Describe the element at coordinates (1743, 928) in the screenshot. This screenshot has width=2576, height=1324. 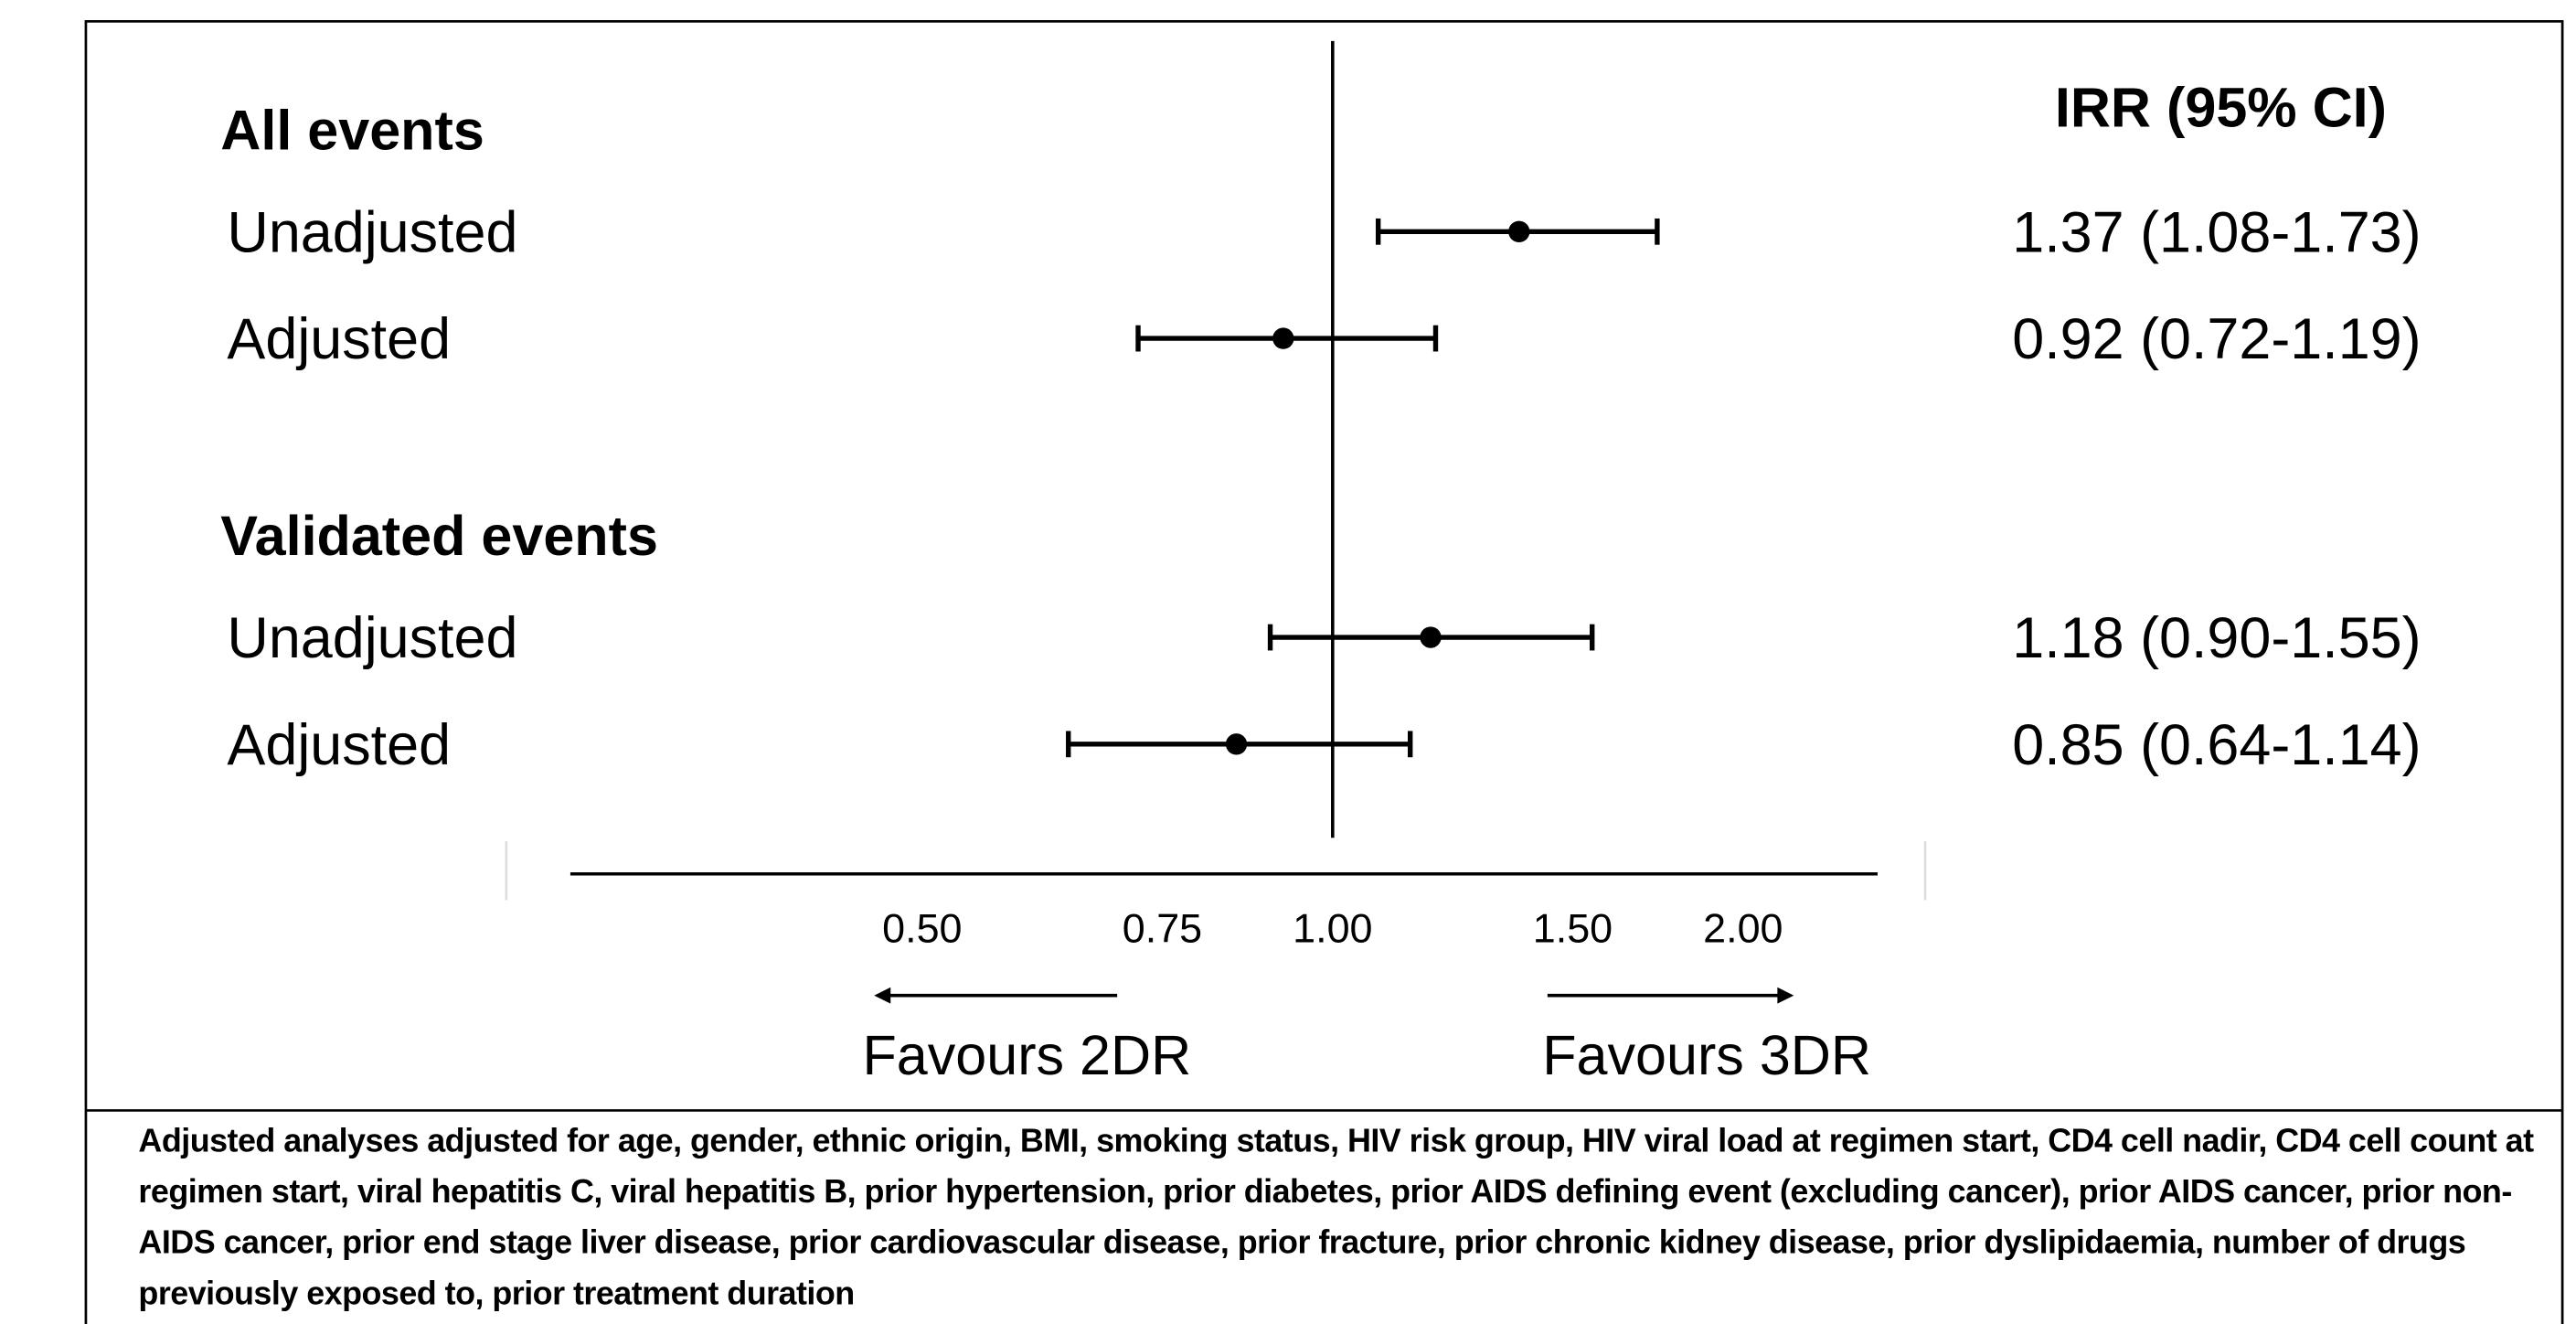
I see `x-tick-label: 2.00` at that location.